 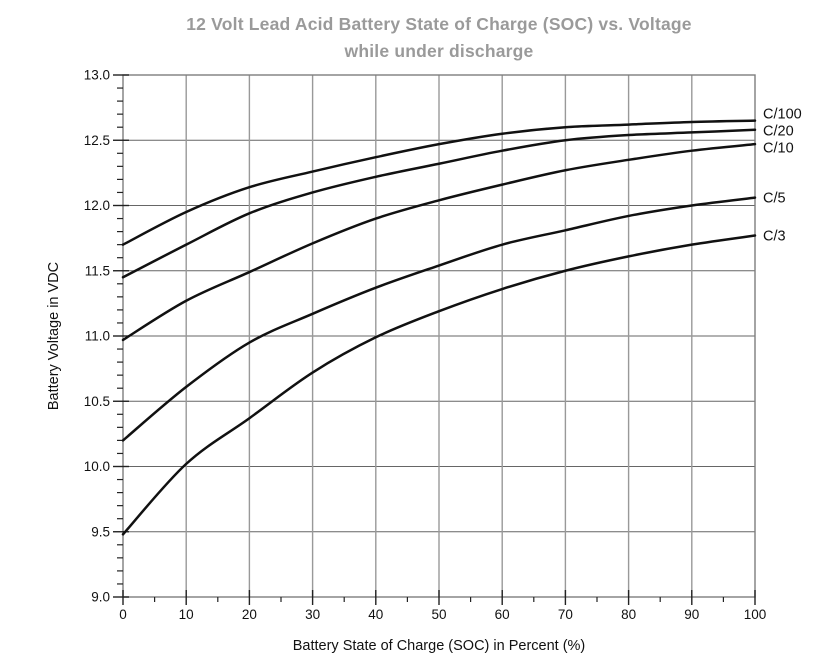 I want to click on series-label-c-3: C/3, so click(x=774, y=237).